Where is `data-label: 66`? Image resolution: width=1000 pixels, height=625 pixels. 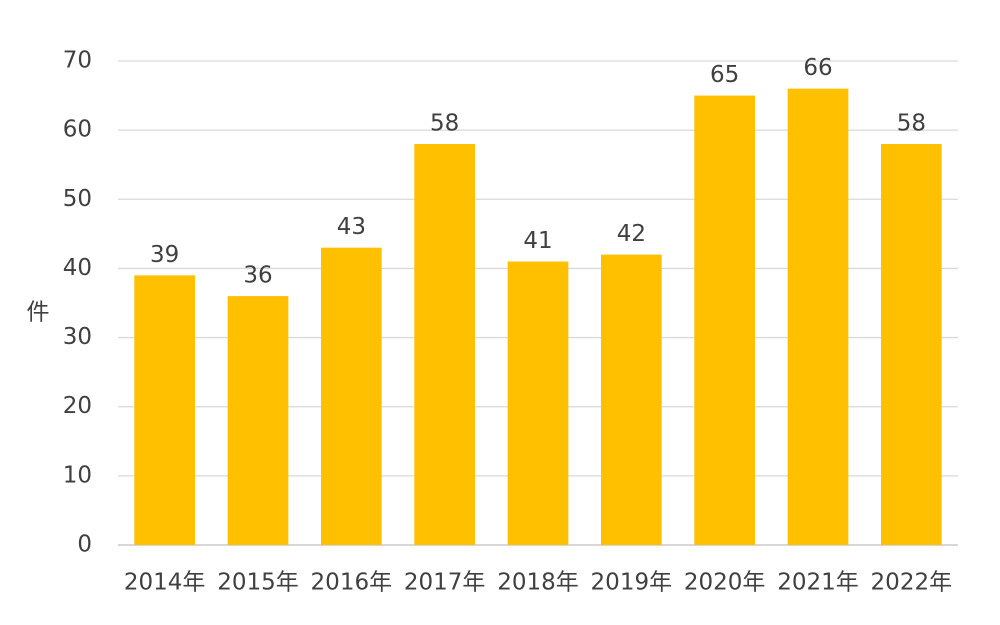 data-label: 66 is located at coordinates (817, 68).